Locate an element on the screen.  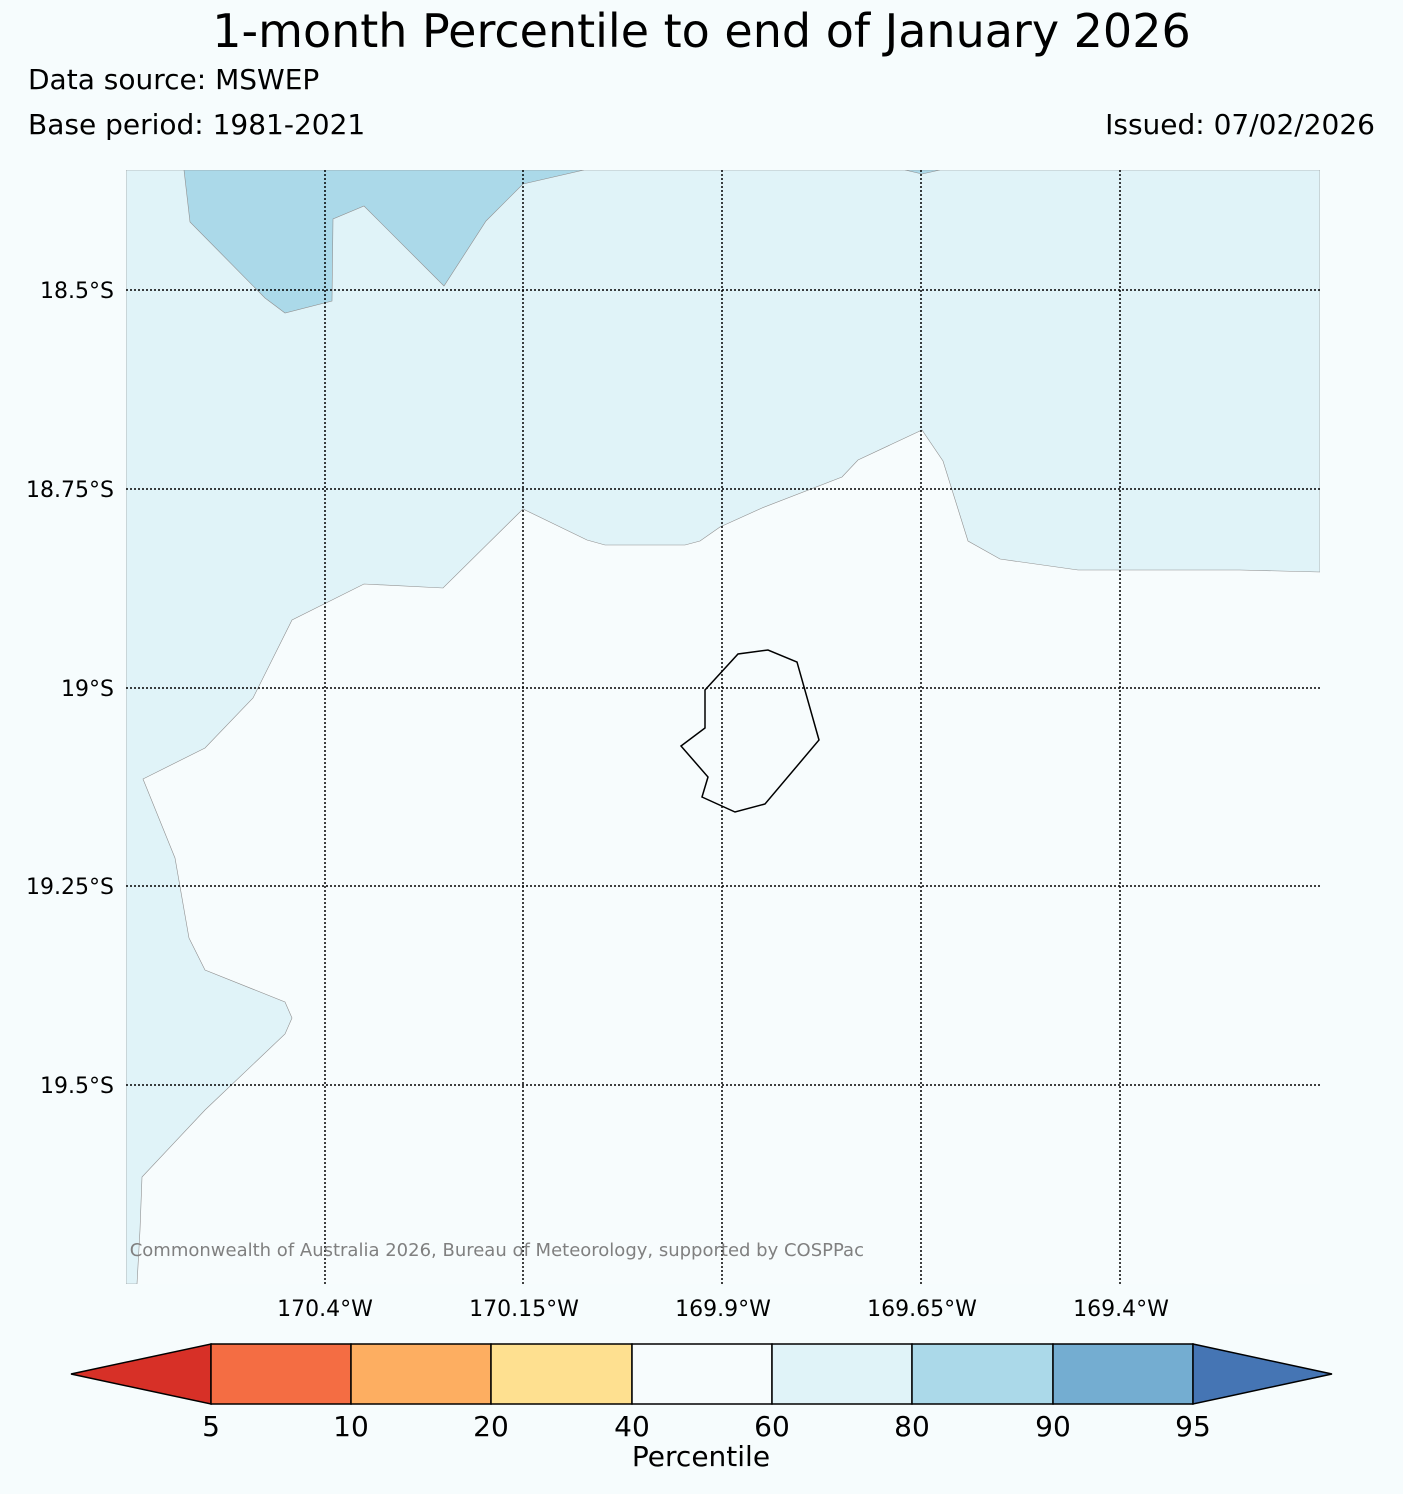
lon-label: 169.9°W is located at coordinates (723, 1309).